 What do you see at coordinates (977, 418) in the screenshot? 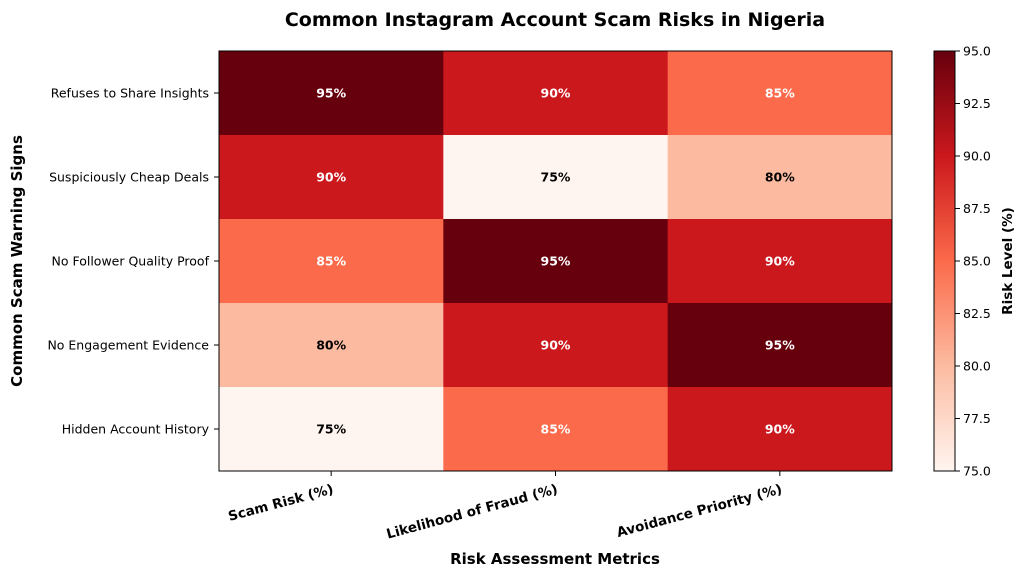
I see `colorbar-tick-label: 77.5` at bounding box center [977, 418].